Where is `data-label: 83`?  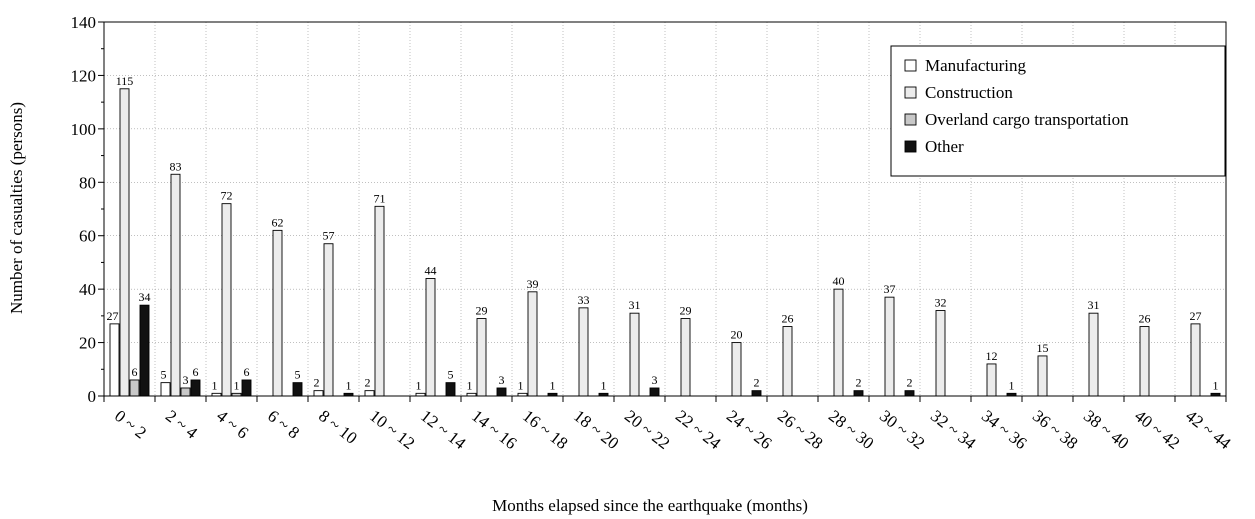
data-label: 83 is located at coordinates (176, 166).